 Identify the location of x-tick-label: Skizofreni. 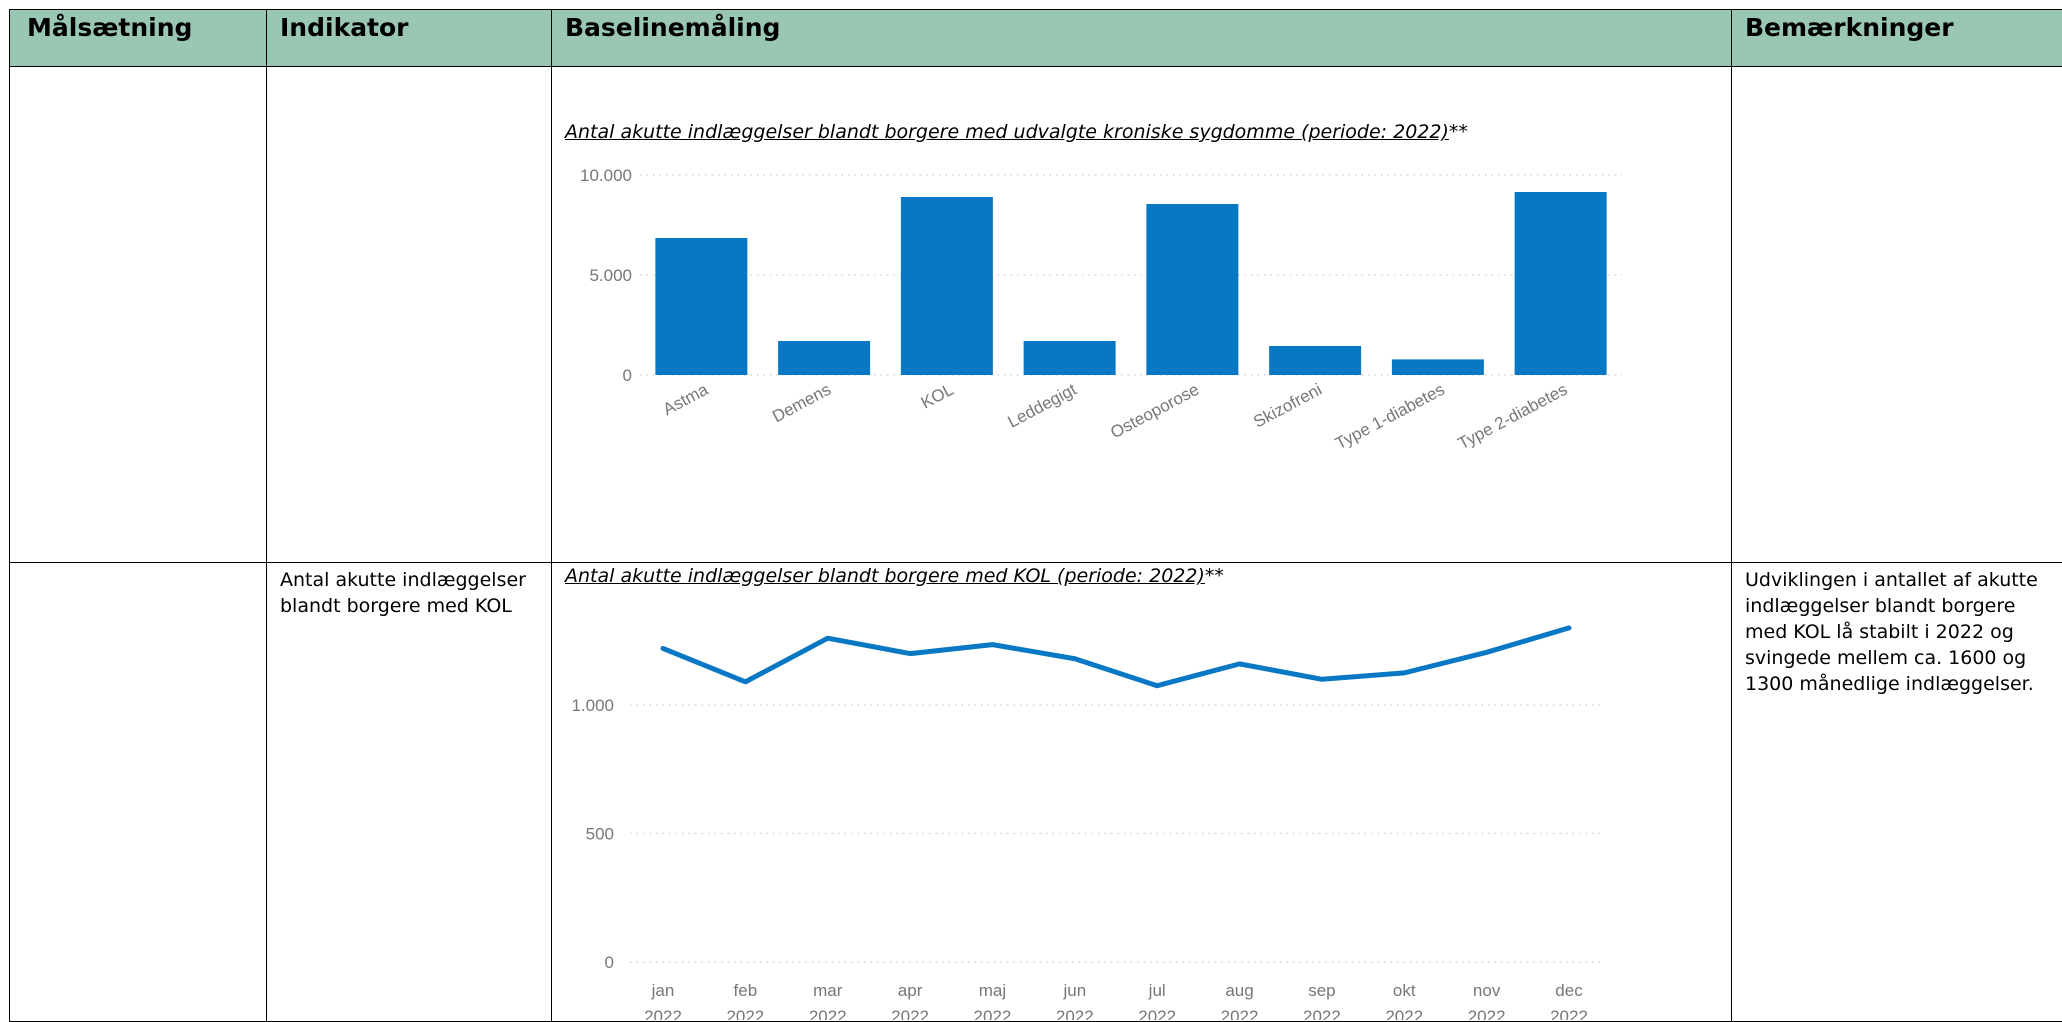
(1287, 406).